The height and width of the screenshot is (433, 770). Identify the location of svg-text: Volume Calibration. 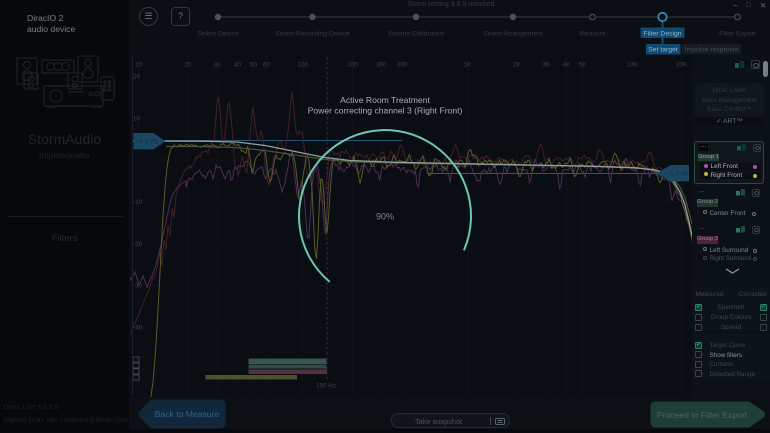
(415, 34).